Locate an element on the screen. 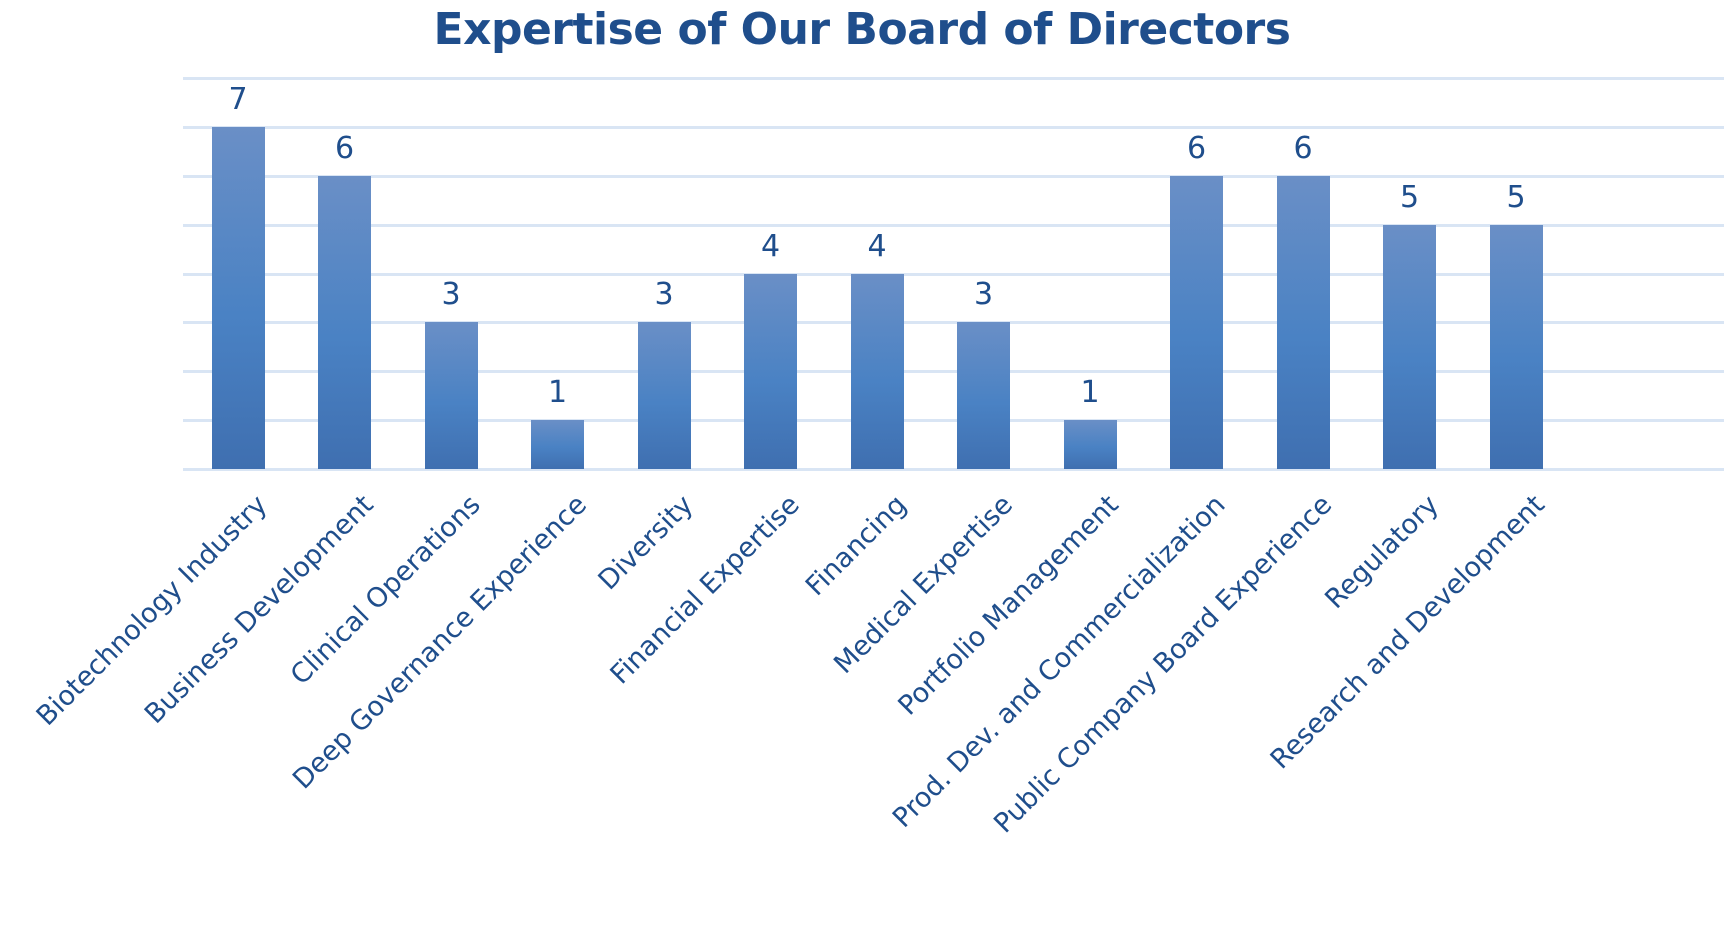 This screenshot has height=927, width=1724. x-axis-category-label: Portfolio Management is located at coordinates (1009, 605).